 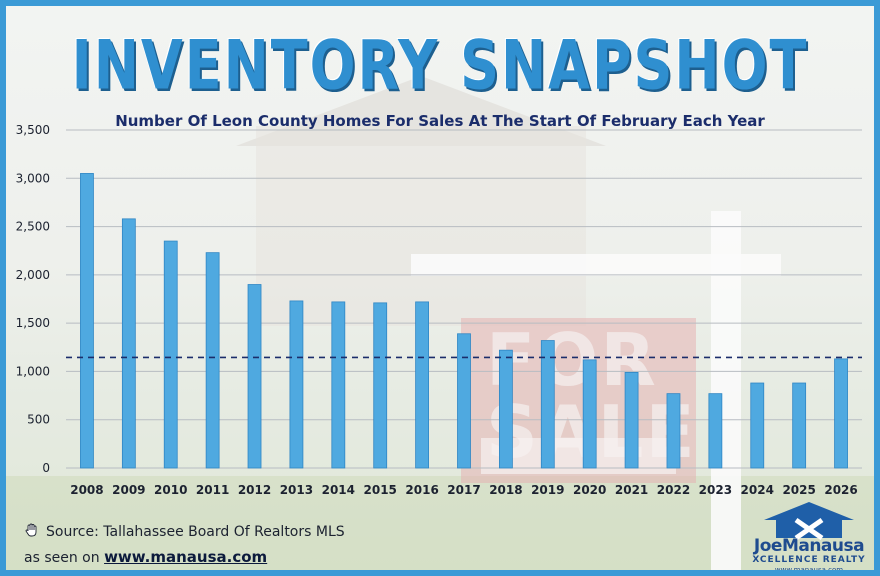 I want to click on x-tick-label: 2021, so click(x=631, y=490).